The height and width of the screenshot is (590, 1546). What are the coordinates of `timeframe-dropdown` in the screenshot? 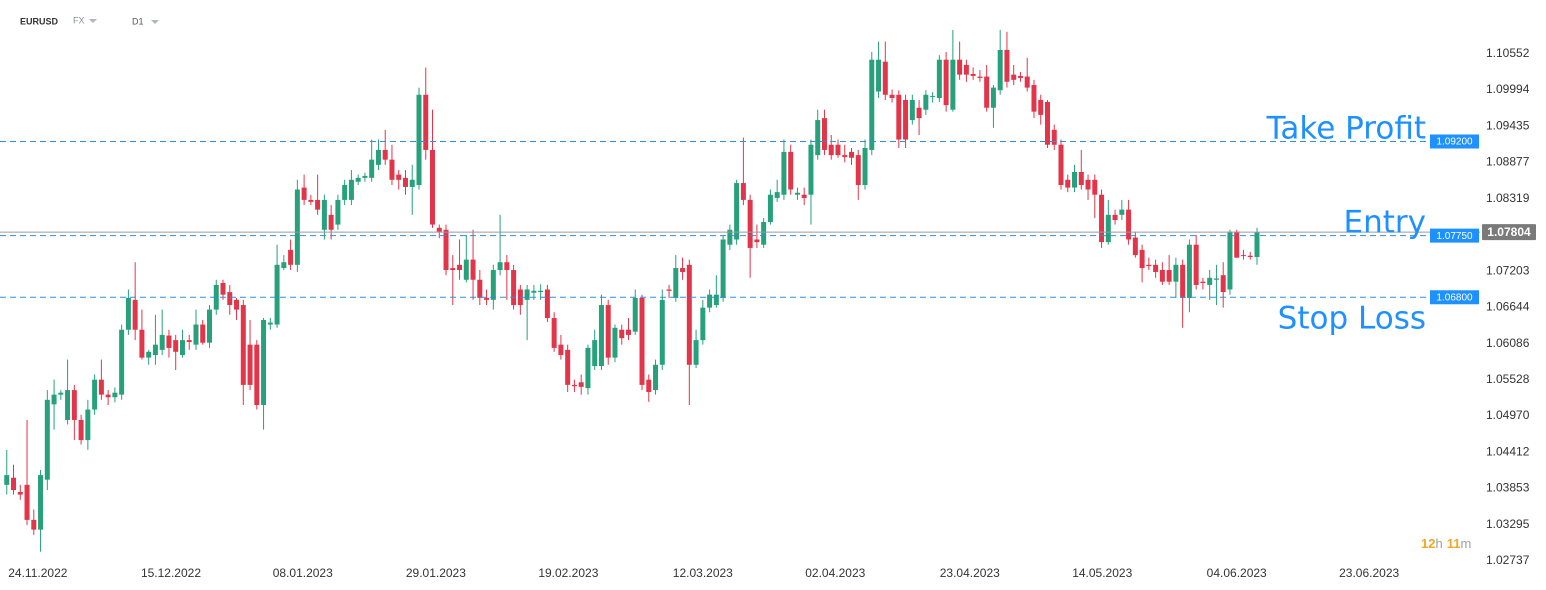 It's located at (155, 22).